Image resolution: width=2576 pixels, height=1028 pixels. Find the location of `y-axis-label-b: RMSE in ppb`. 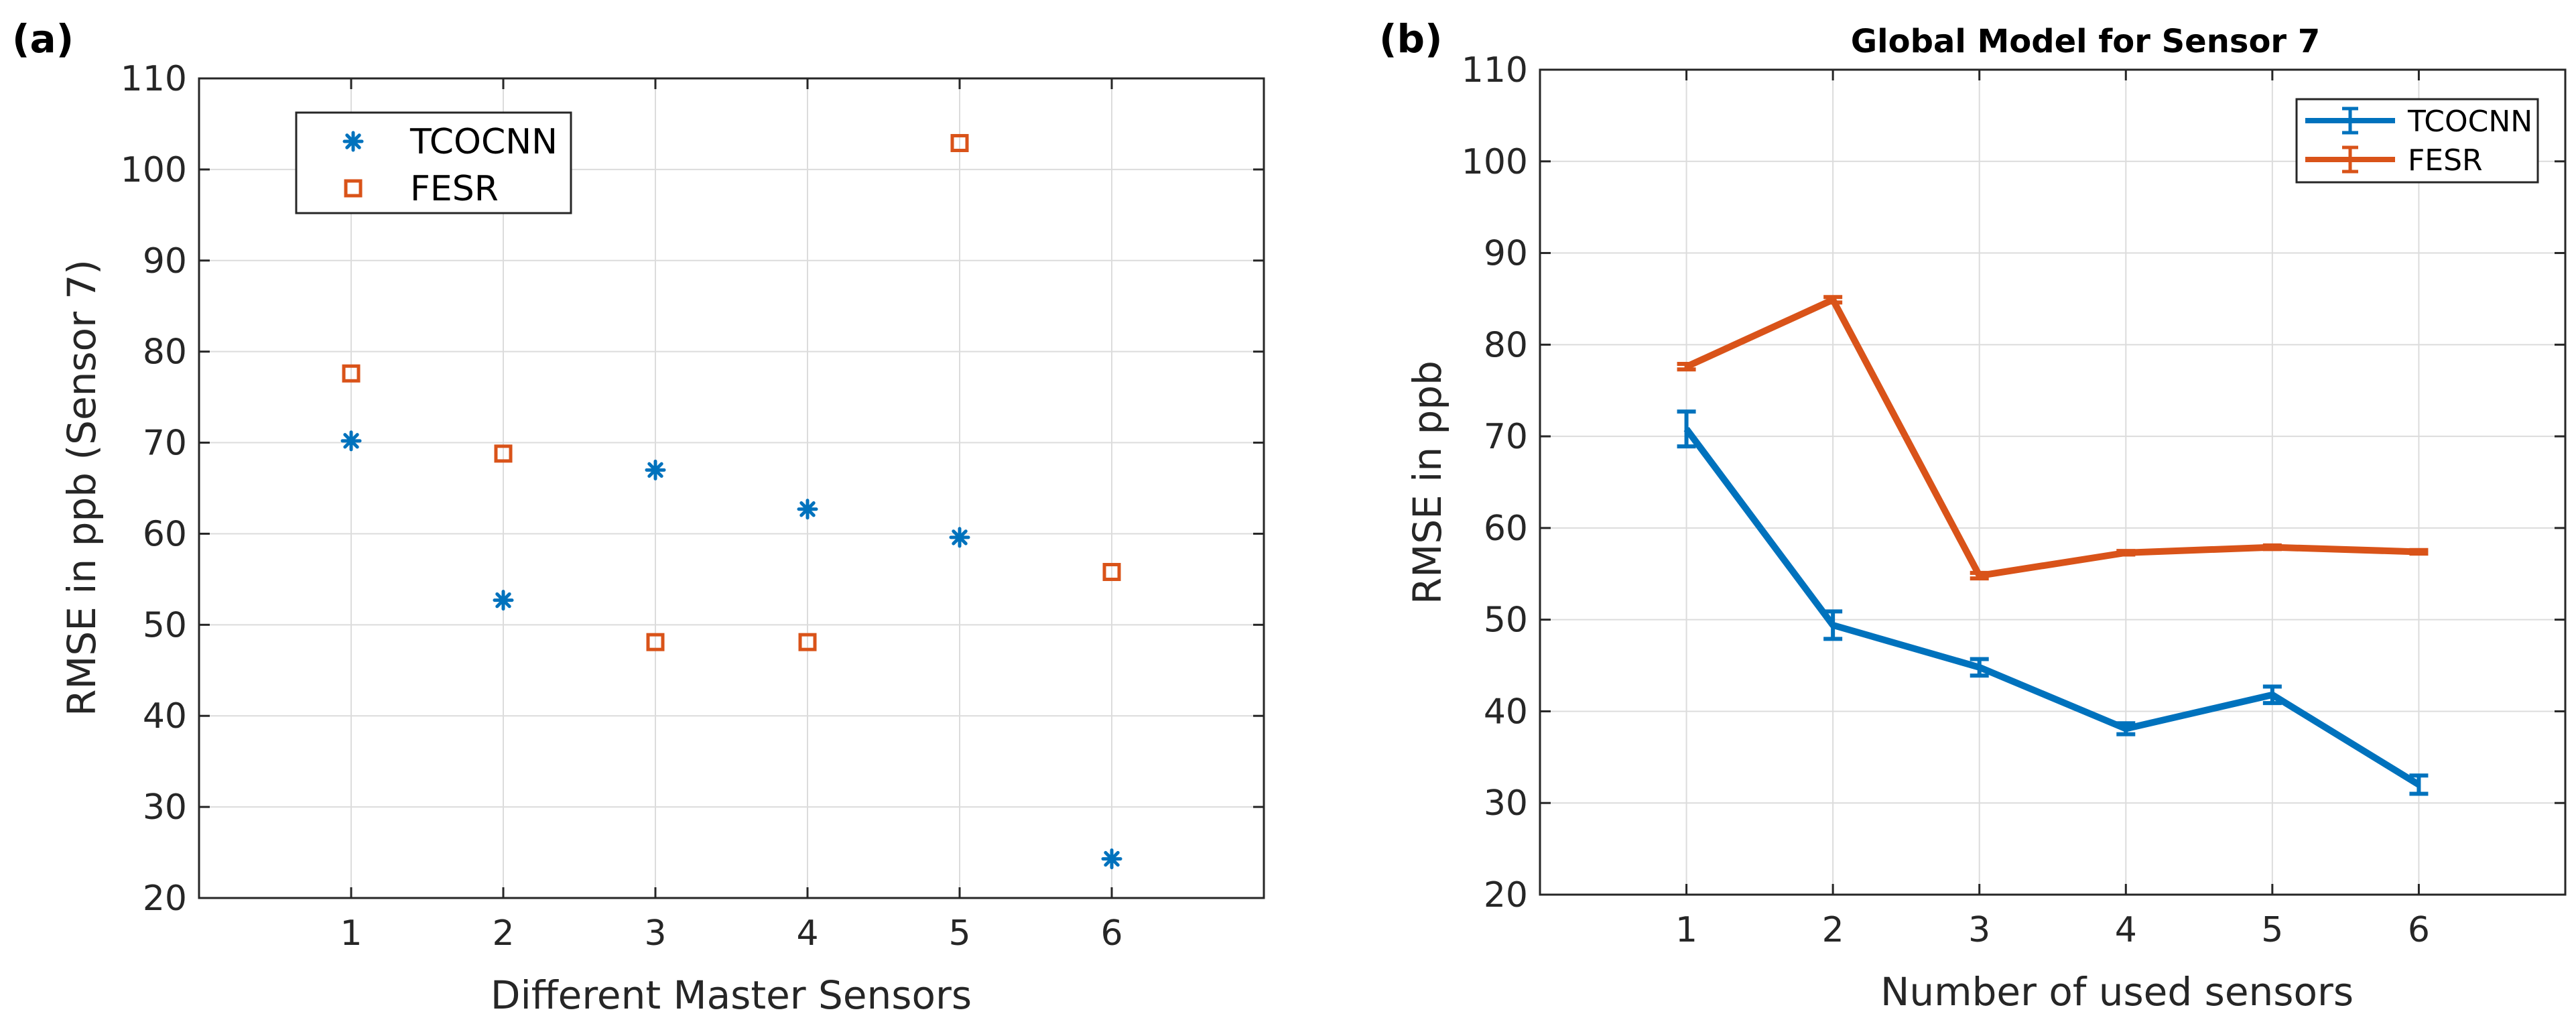

y-axis-label-b: RMSE in ppb is located at coordinates (1427, 482).